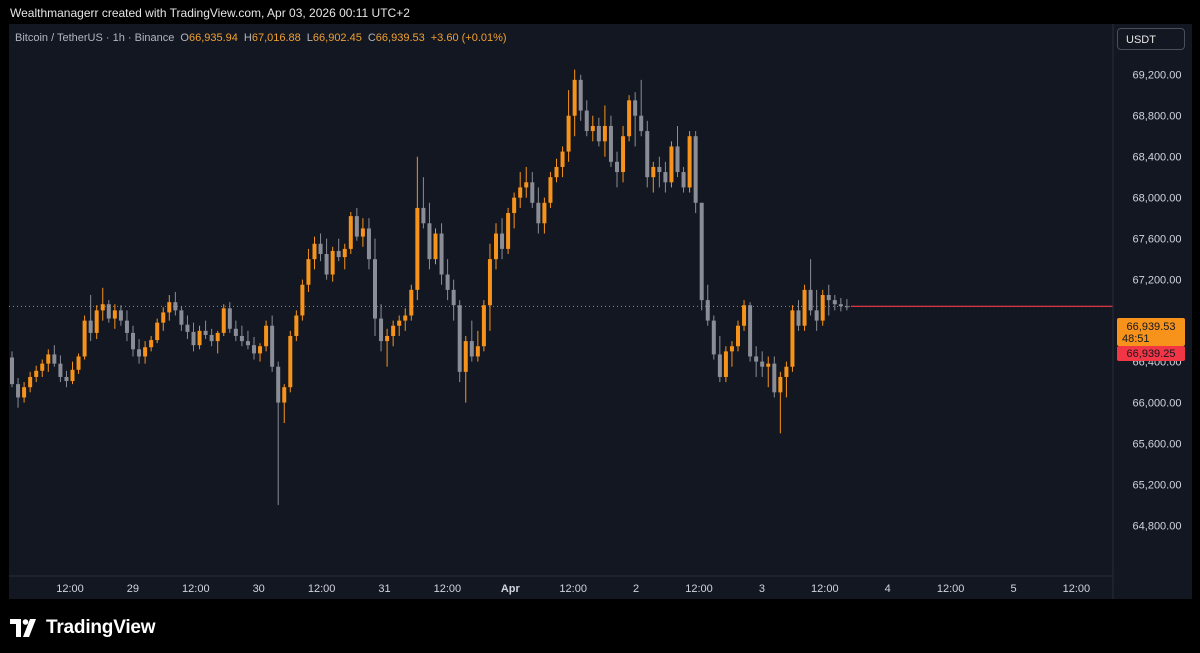 The height and width of the screenshot is (653, 1200). What do you see at coordinates (400, 38) in the screenshot?
I see `close-value: 66,939.53` at bounding box center [400, 38].